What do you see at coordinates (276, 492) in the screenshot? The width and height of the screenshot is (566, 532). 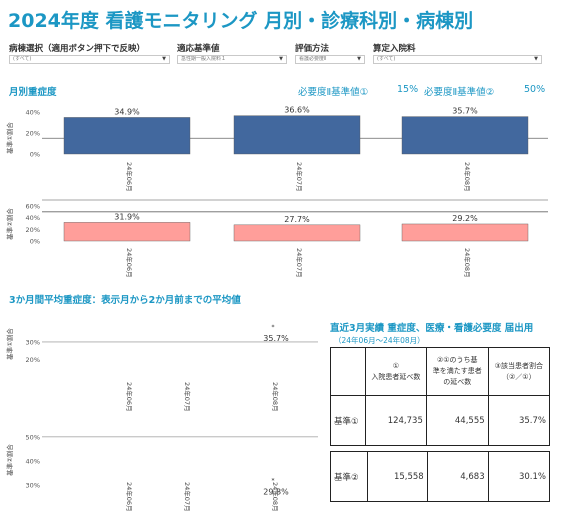 I see `data-label: 29.8%` at bounding box center [276, 492].